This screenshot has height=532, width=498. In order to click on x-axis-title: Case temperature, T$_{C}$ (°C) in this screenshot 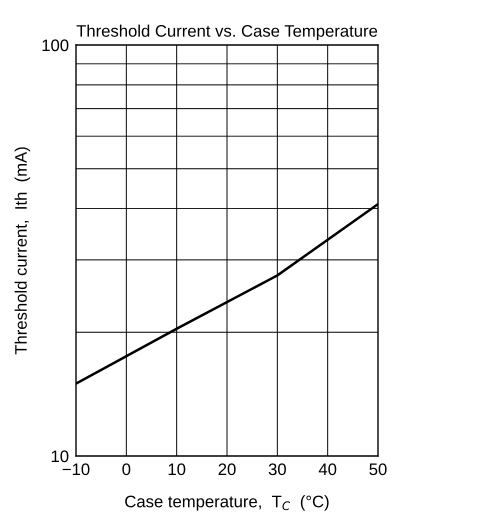, I will do `click(227, 503)`.